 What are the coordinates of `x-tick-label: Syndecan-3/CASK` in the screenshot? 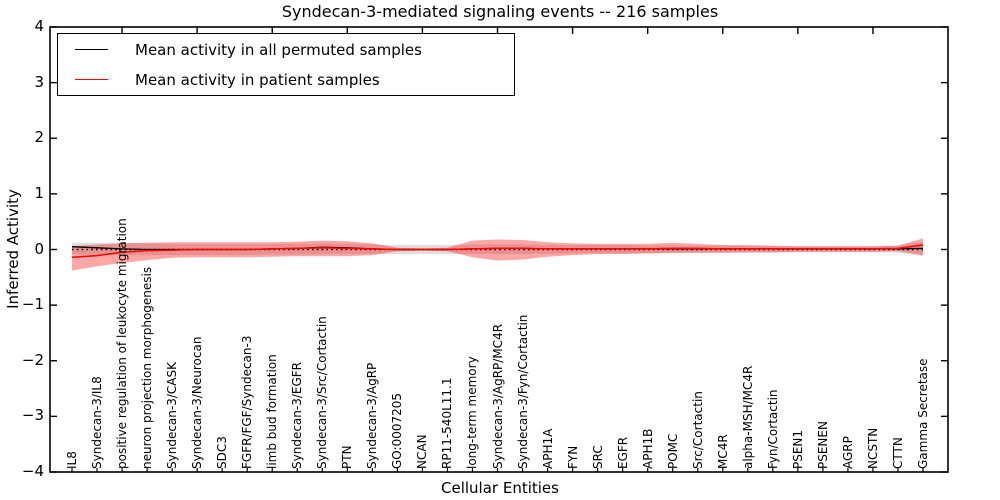 It's located at (172, 415).